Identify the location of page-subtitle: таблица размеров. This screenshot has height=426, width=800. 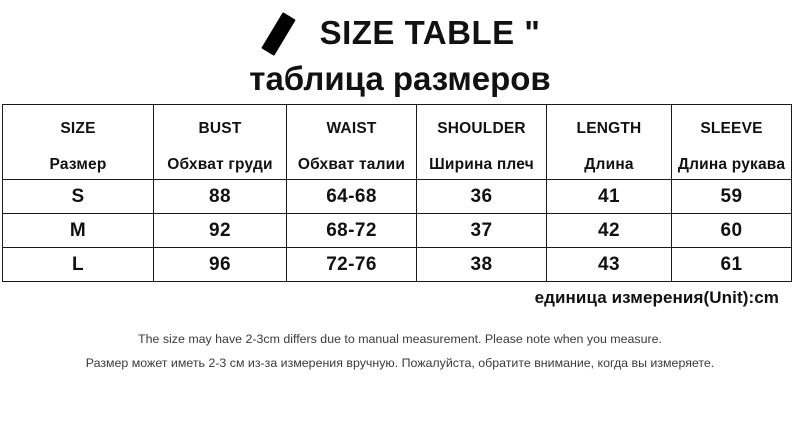
(400, 78).